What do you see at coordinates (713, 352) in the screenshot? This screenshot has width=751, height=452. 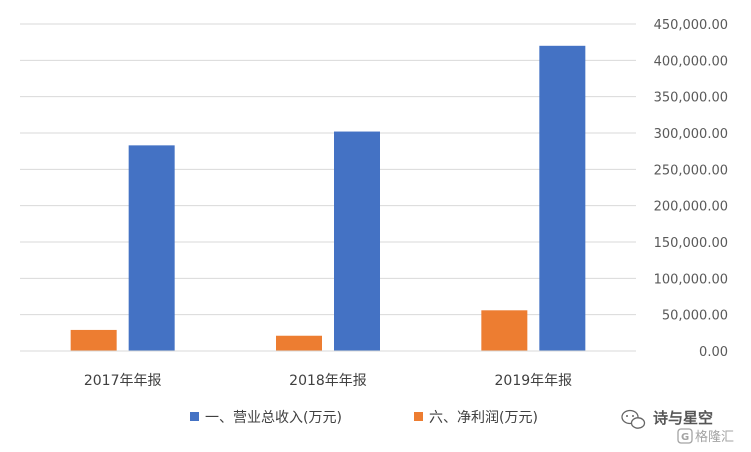 I see `y-tick-label: 0.00` at bounding box center [713, 352].